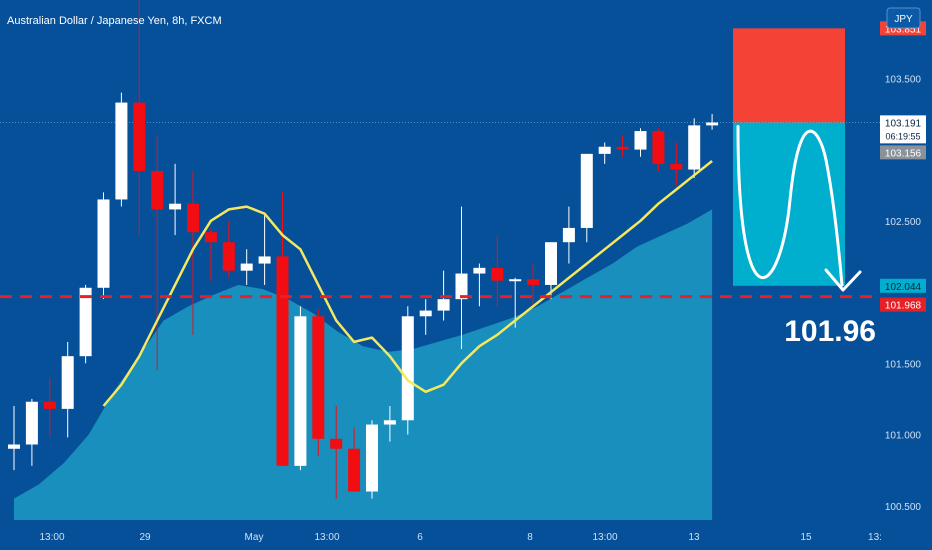  I want to click on projection-arrow-layer, so click(799, 208).